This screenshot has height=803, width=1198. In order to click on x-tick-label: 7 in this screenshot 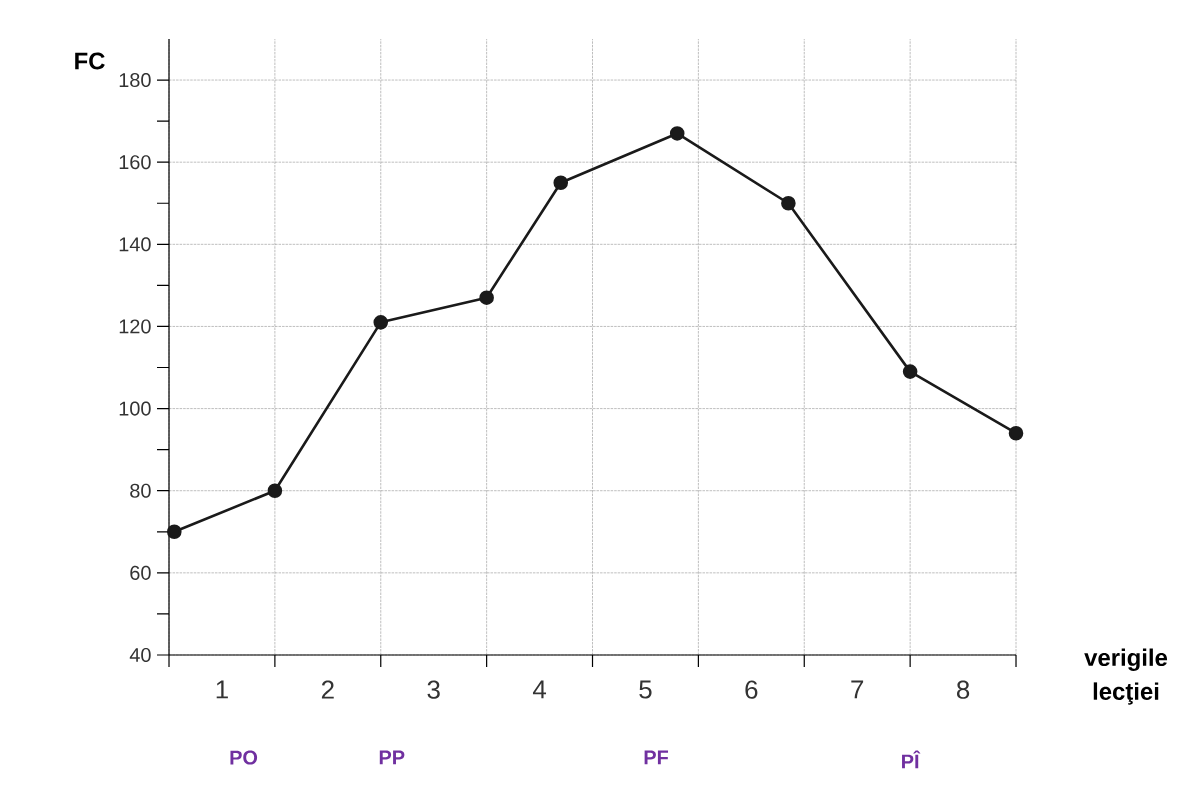, I will do `click(857, 689)`.